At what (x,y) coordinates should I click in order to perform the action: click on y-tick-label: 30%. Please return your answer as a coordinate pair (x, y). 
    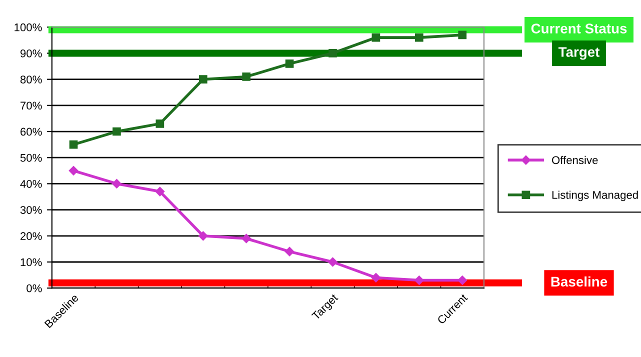
    Looking at the image, I should click on (31, 210).